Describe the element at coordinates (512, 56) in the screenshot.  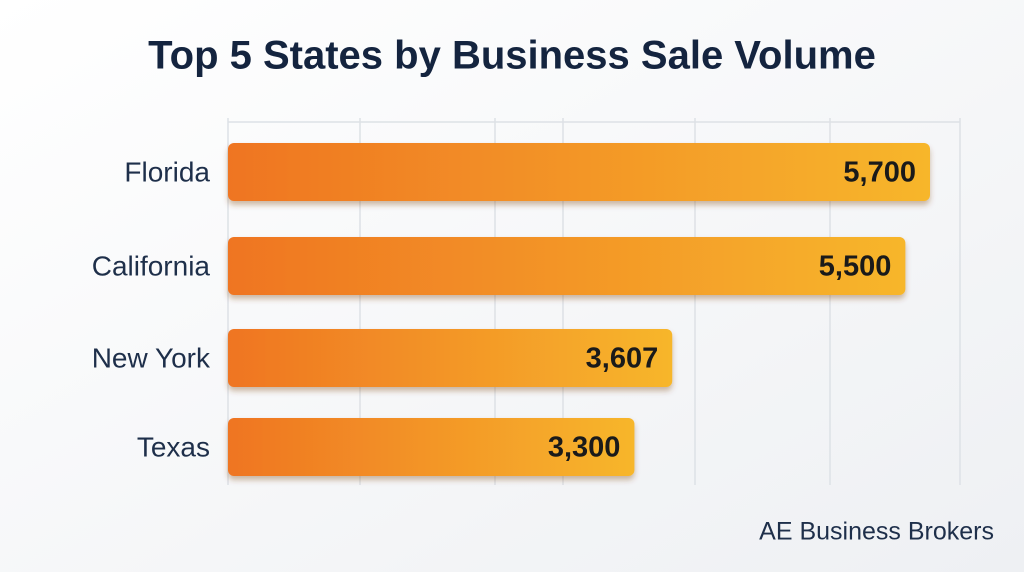
I see `chart-title: Top 5 States by Business Sale Volume` at that location.